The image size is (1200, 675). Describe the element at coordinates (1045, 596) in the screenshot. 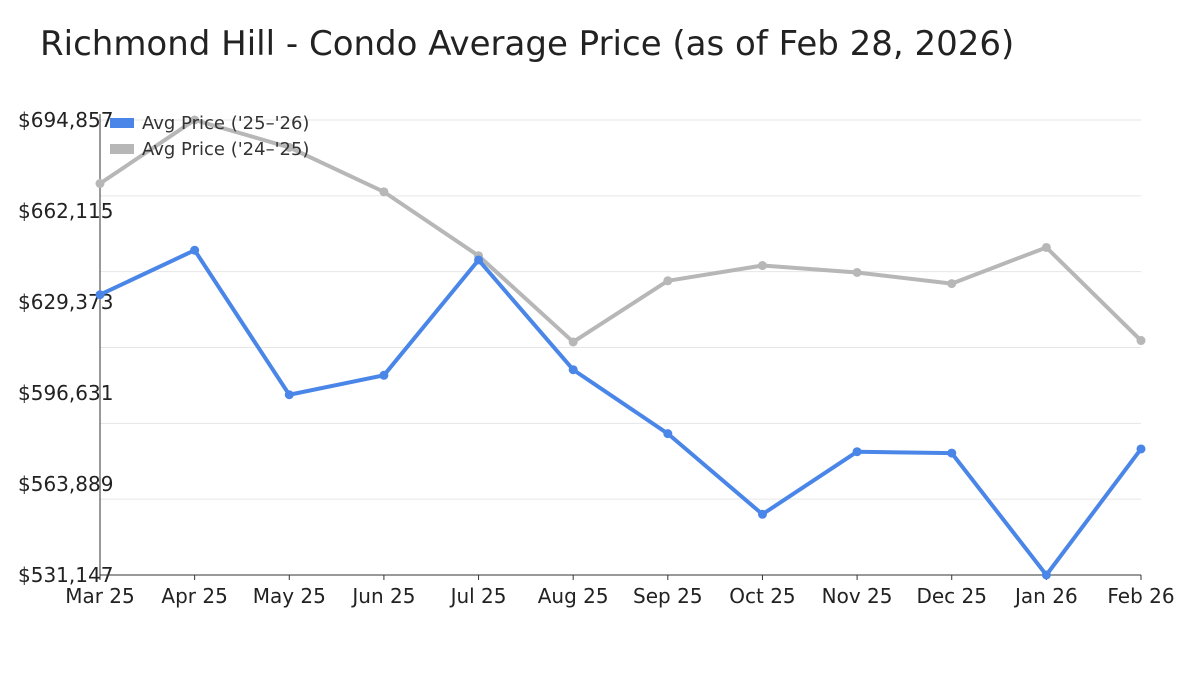

I see `x-tick-label: Jan 26` at that location.